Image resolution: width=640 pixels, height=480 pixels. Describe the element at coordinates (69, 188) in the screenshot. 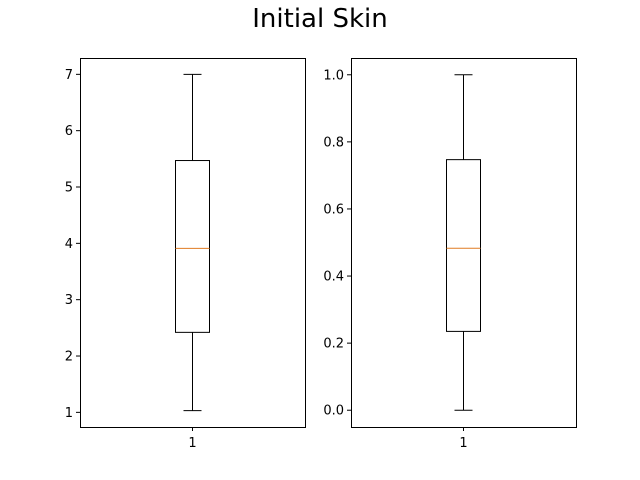

I see `y-tick-label: 5` at that location.